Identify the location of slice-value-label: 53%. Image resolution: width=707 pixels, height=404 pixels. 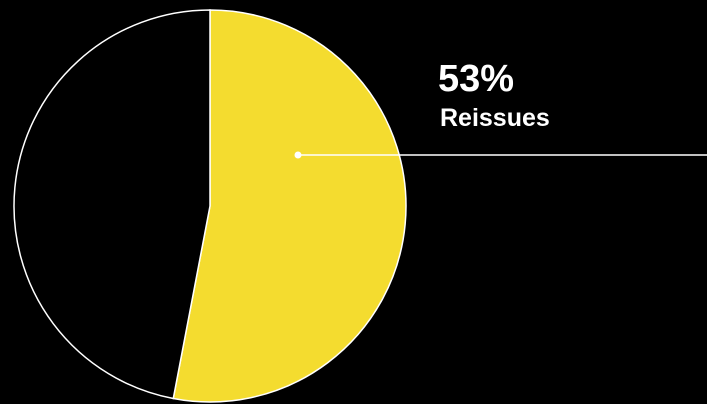
(476, 79).